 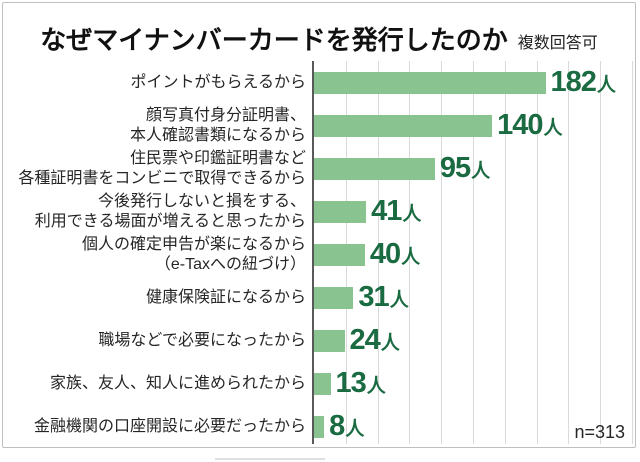 I want to click on bar-row: 顔写真付身分証明書、 本人確認書類になるから 140 人, so click(x=317, y=125).